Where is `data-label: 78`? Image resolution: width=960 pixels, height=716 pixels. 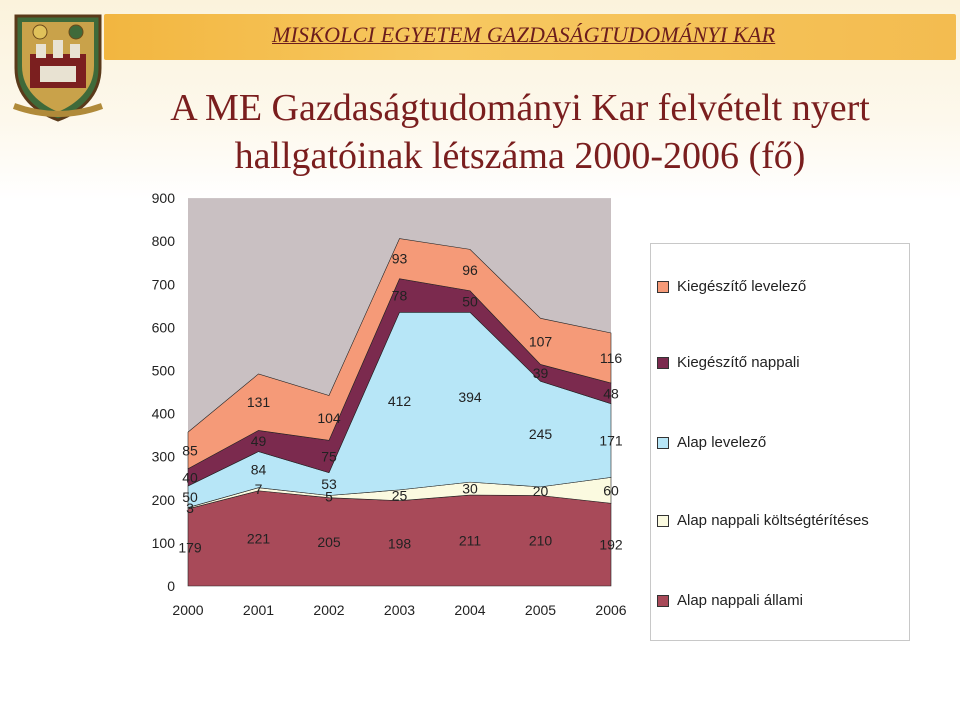 data-label: 78 is located at coordinates (400, 296).